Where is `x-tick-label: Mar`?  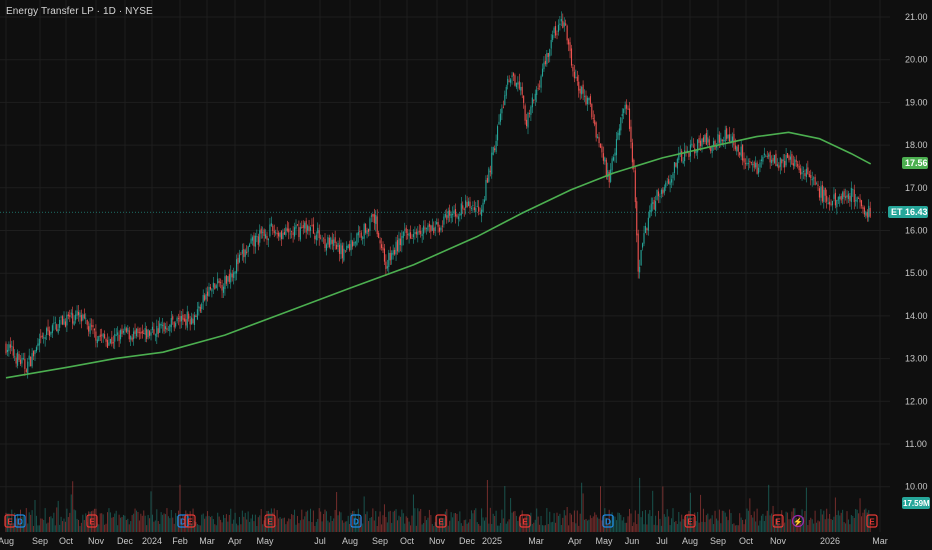
x-tick-label: Mar is located at coordinates (536, 541).